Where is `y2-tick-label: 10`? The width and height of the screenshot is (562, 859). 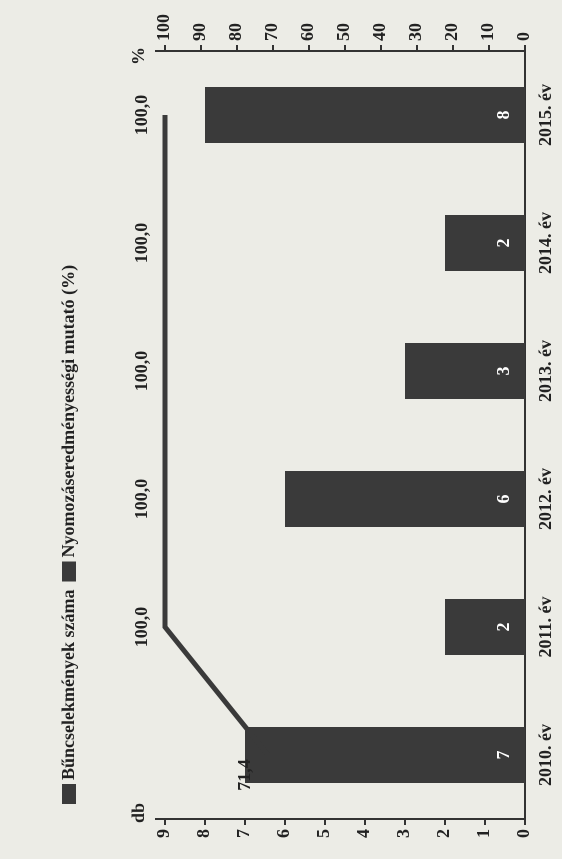 y2-tick-label: 10 is located at coordinates (487, 32).